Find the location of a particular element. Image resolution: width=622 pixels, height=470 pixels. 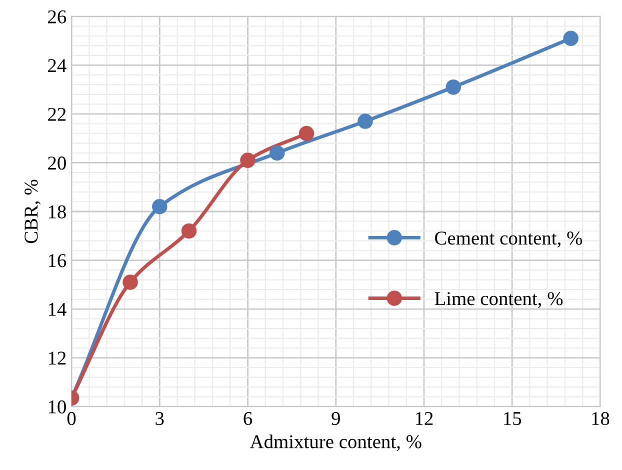

y-tick-label: 26 is located at coordinates (57, 17).